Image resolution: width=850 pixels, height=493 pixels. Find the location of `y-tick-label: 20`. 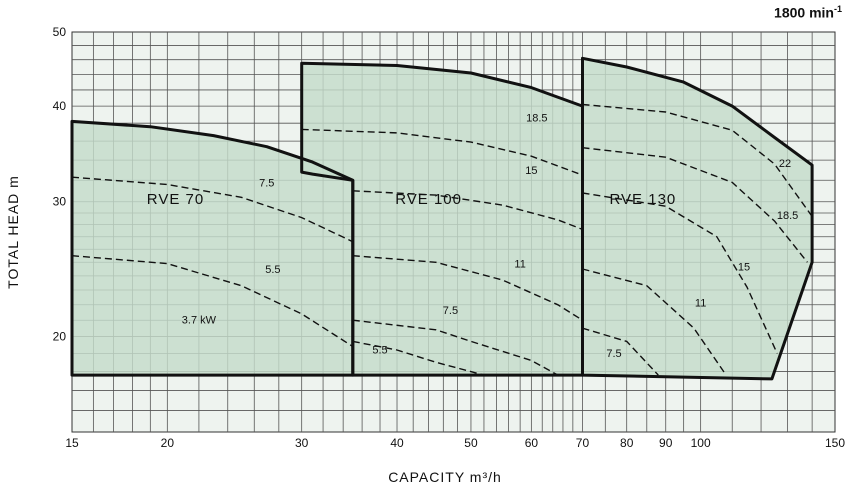

y-tick-label: 20 is located at coordinates (60, 336).